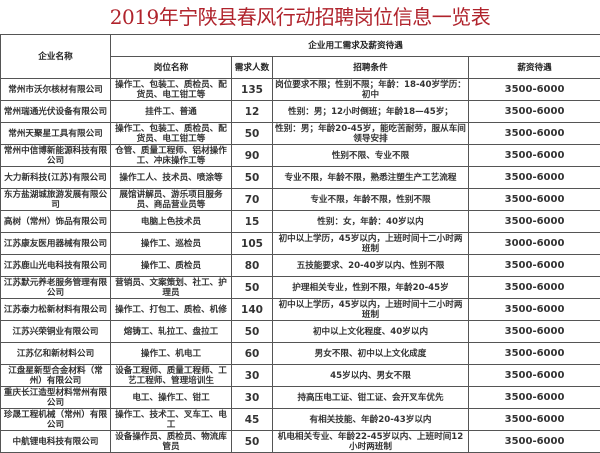 The height and width of the screenshot is (453, 600). I want to click on cell-count: 135, so click(252, 90).